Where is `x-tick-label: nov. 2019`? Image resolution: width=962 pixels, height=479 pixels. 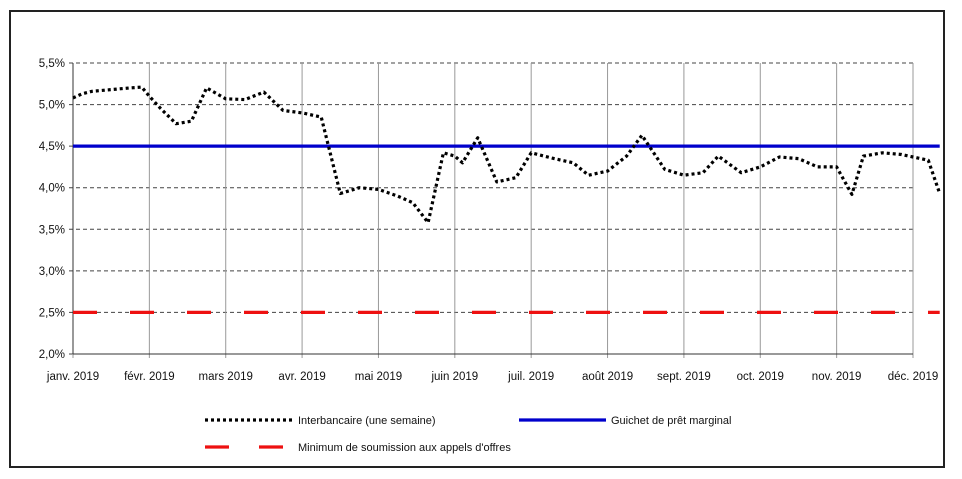
x-tick-label: nov. 2019 is located at coordinates (837, 377).